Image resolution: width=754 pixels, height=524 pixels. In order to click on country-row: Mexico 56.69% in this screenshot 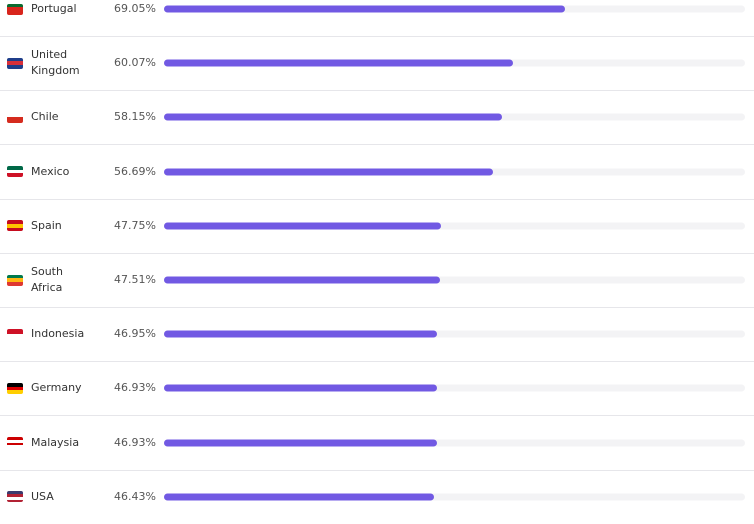, I will do `click(377, 172)`.